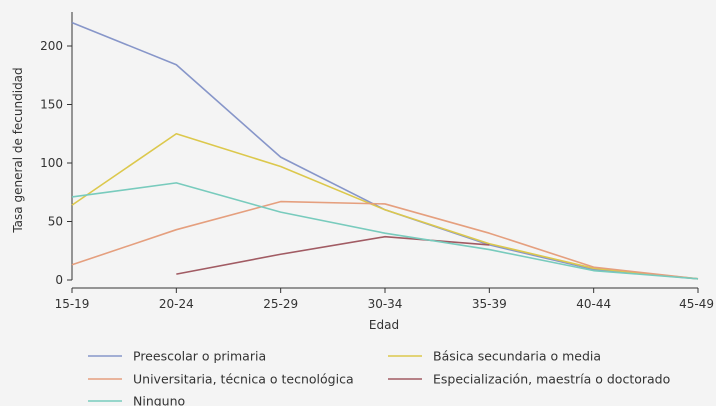 The width and height of the screenshot is (716, 406). What do you see at coordinates (72, 304) in the screenshot?
I see `x-tick-label: 15-19` at bounding box center [72, 304].